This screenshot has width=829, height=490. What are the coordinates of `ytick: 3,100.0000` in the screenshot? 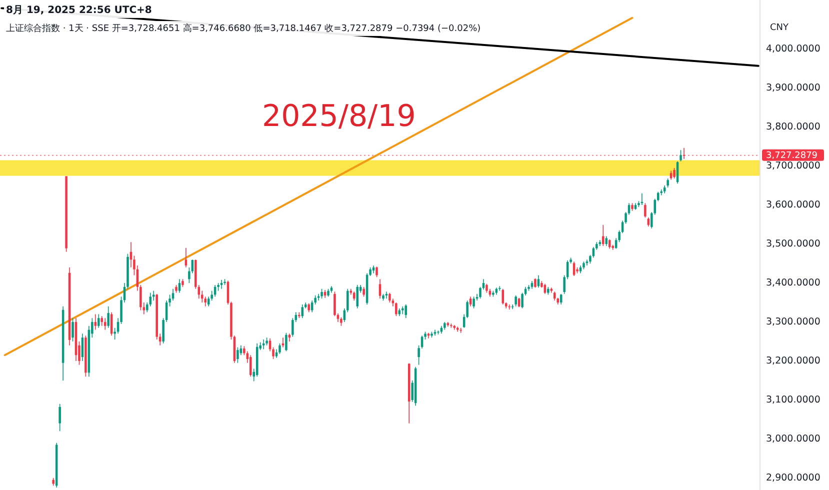 It's located at (793, 400).